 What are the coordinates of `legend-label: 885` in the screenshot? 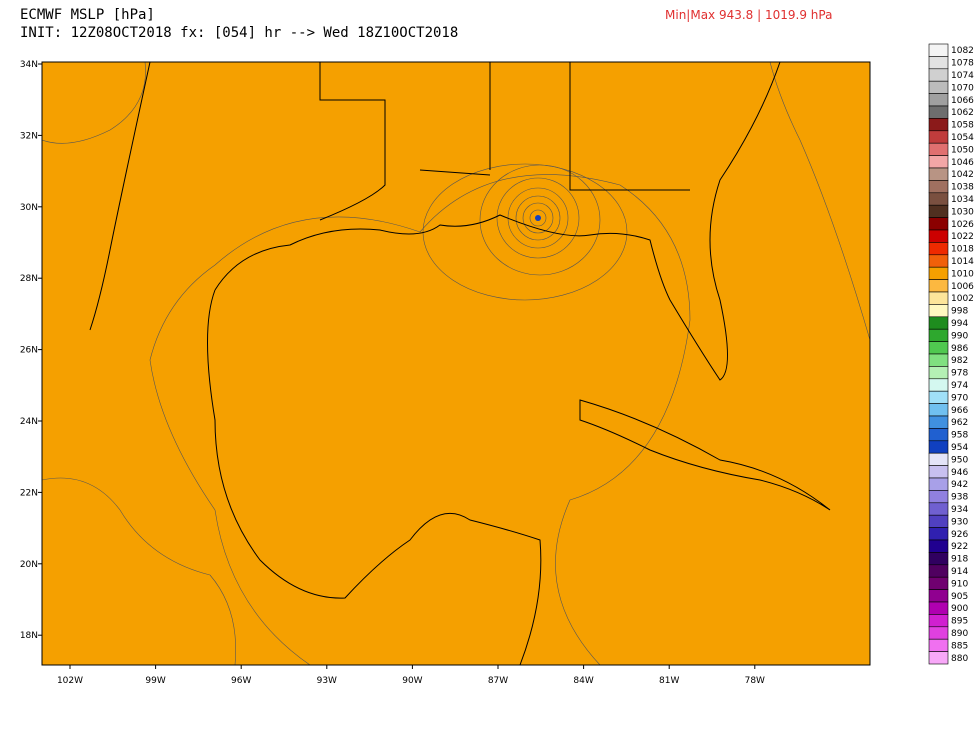 It's located at (959, 646).